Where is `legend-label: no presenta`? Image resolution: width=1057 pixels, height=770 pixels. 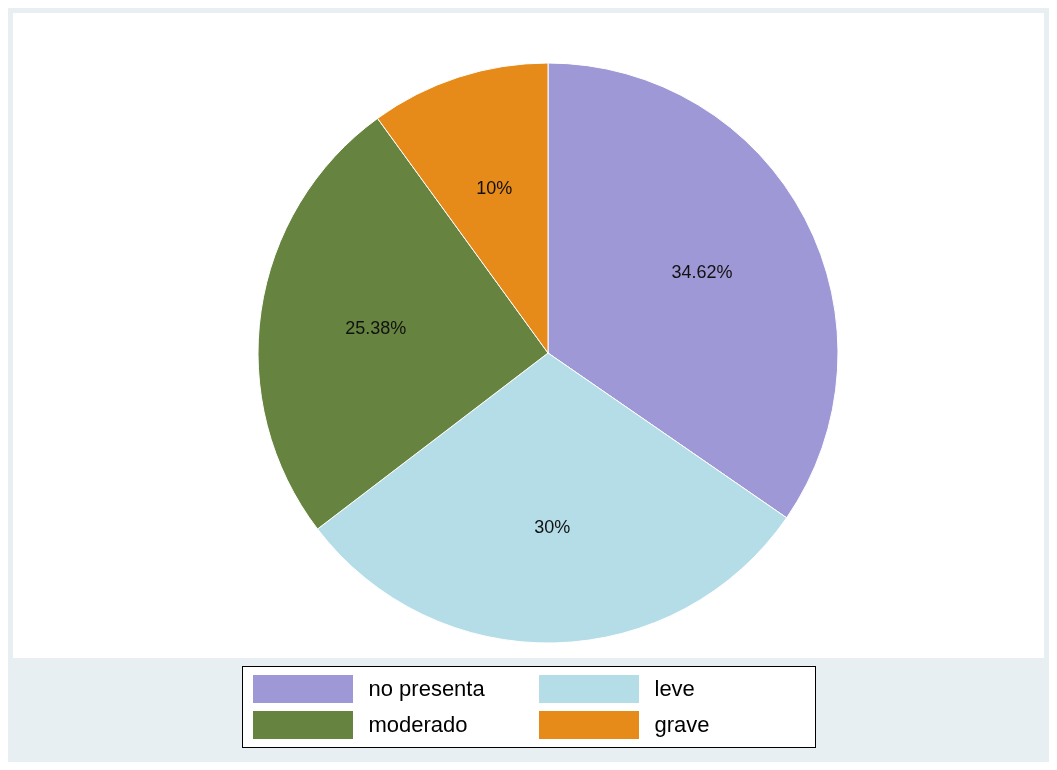 legend-label: no presenta is located at coordinates (427, 689).